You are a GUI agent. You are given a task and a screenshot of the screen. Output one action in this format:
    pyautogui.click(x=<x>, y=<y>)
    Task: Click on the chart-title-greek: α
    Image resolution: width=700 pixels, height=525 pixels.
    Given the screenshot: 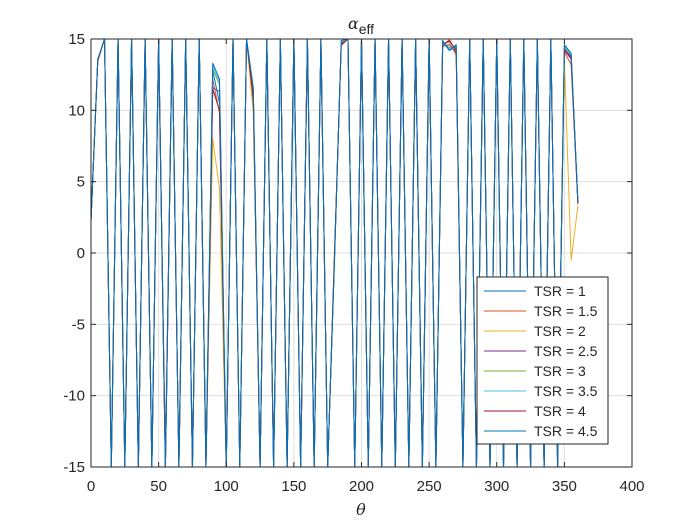 What is the action you would take?
    pyautogui.click(x=353, y=23)
    